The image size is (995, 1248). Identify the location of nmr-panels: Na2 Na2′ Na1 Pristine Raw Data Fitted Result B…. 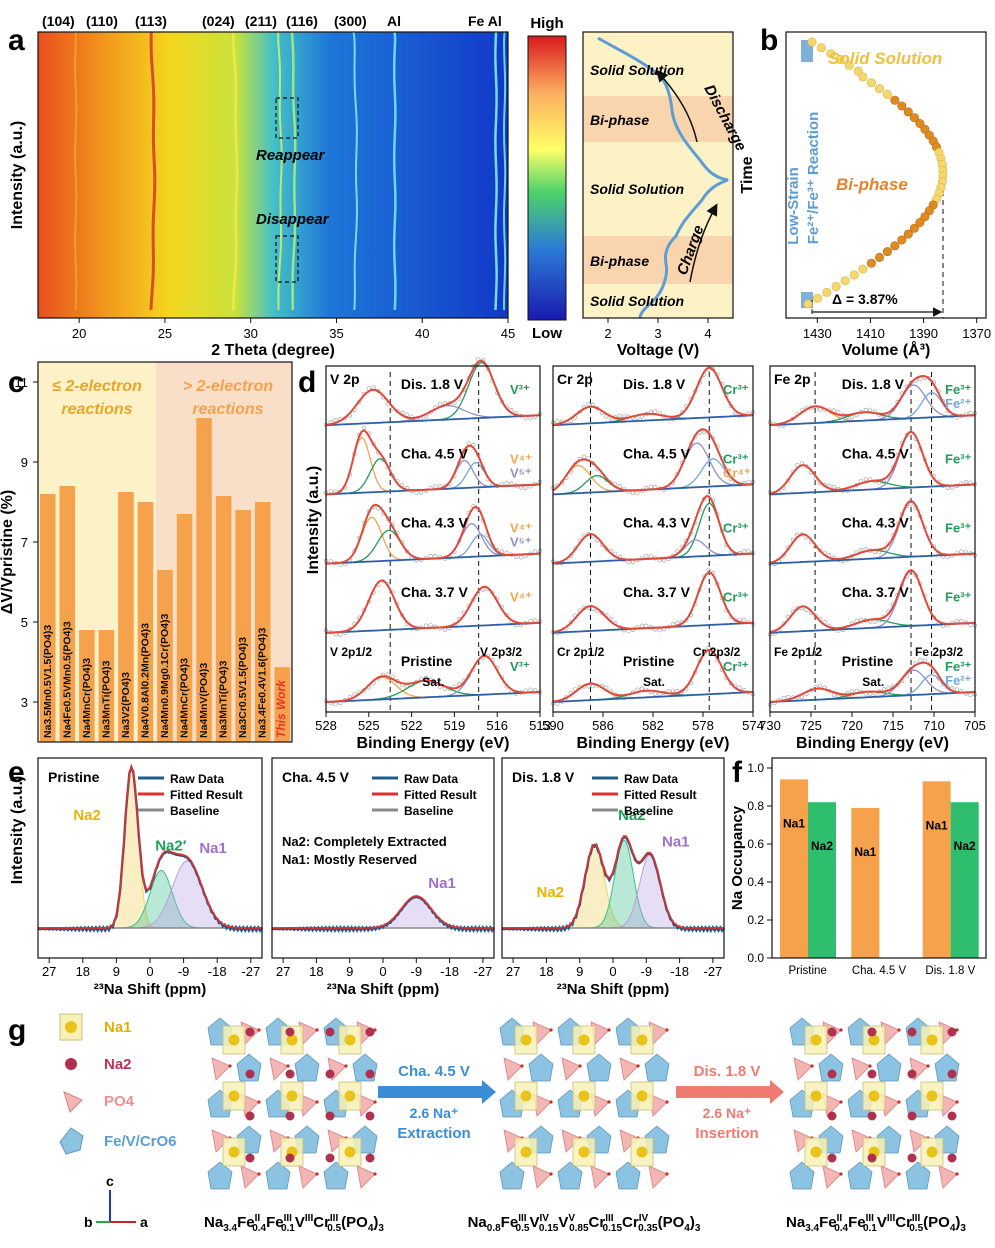
(381, 877).